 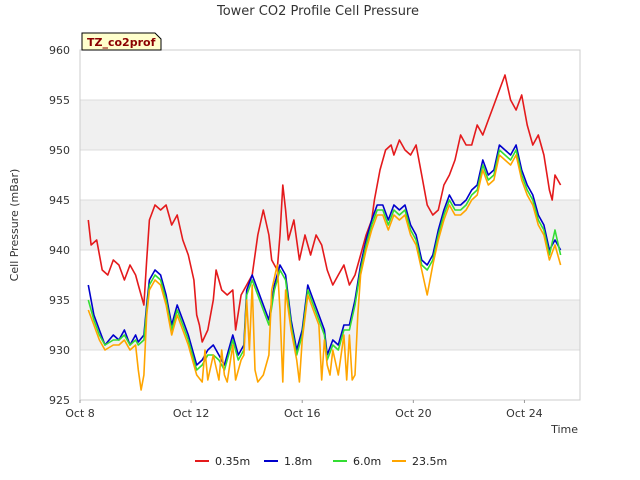 I want to click on x-tick-16: Oct 24, so click(x=524, y=413).